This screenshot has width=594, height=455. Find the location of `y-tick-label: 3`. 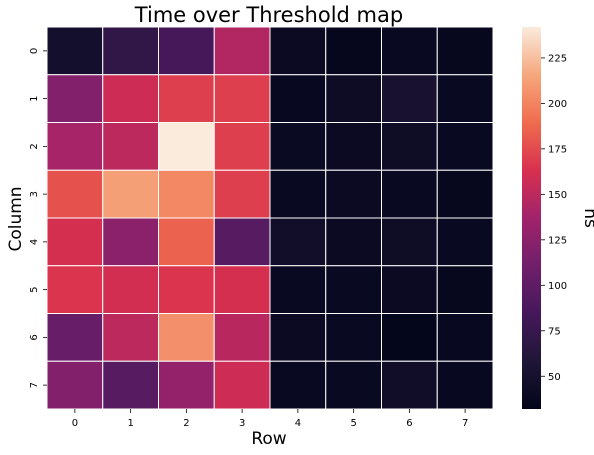

y-tick-label: 3 is located at coordinates (34, 194).